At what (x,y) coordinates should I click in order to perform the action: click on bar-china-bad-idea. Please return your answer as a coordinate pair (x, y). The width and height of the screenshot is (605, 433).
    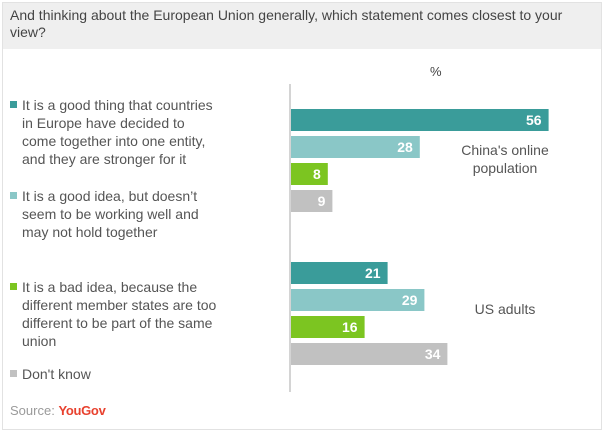
    Looking at the image, I should click on (309, 174).